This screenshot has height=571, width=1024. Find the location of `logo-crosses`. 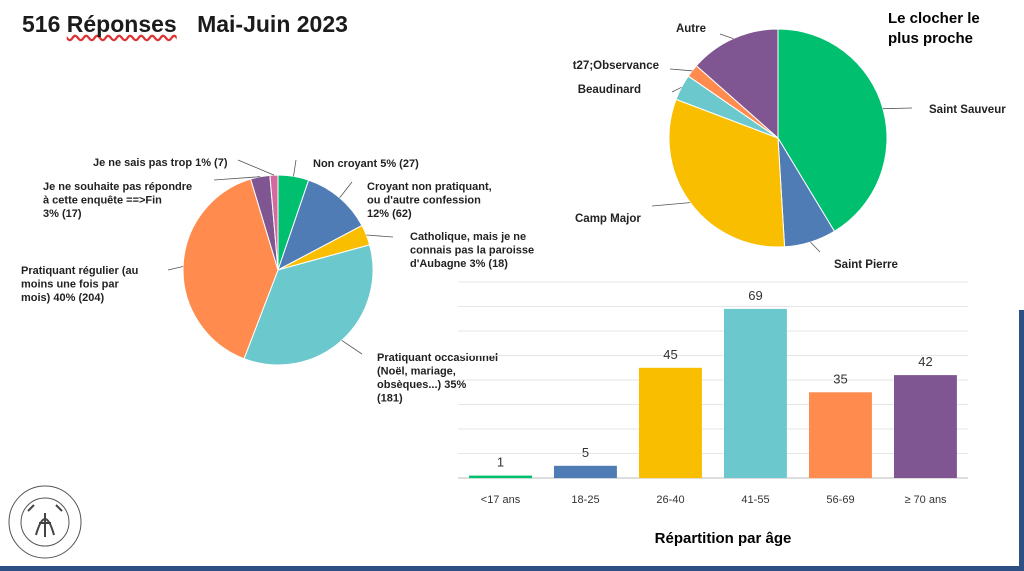

logo-crosses is located at coordinates (45, 508).